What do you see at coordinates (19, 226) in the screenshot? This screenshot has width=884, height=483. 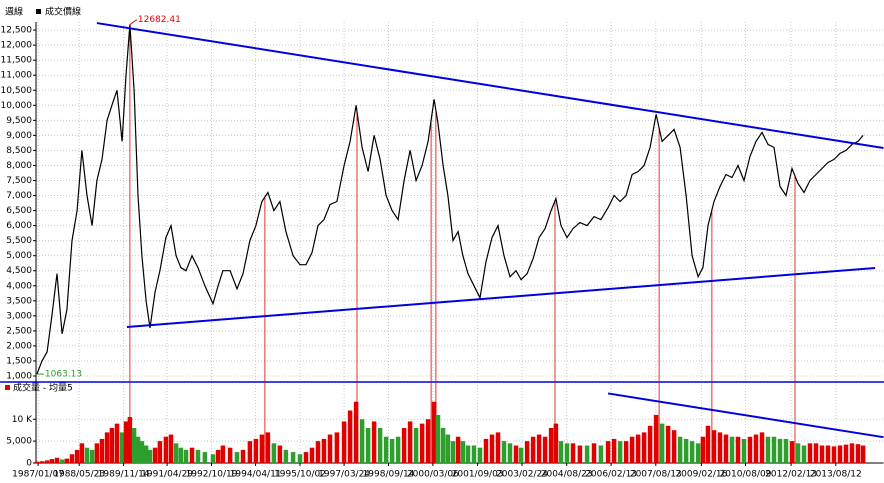 I see `y-tick-label: 6,000` at bounding box center [19, 226].